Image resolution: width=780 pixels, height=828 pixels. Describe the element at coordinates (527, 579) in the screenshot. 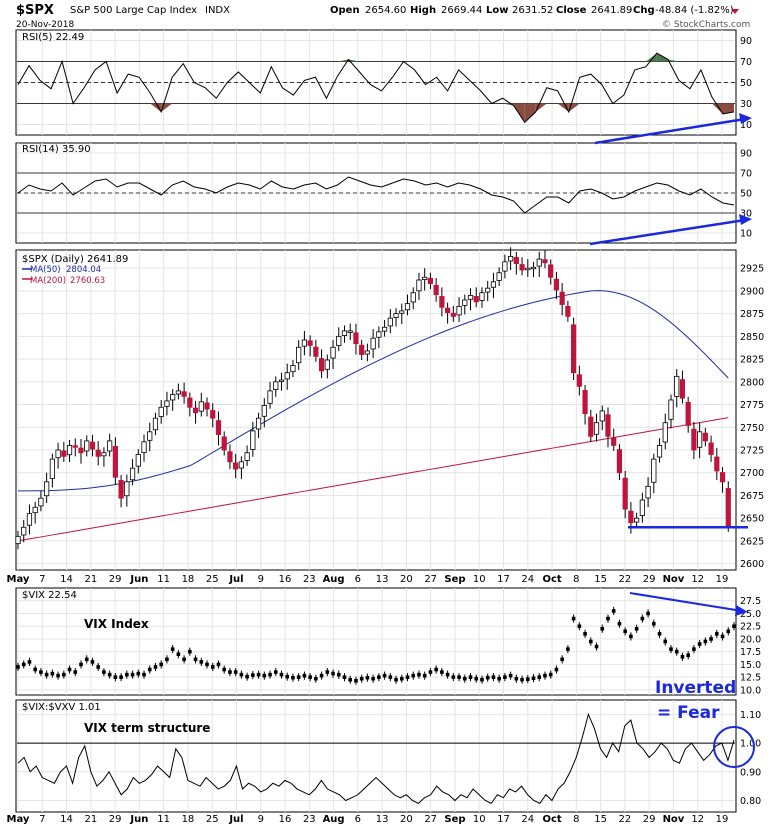

I see `x-tick-label: 24` at that location.